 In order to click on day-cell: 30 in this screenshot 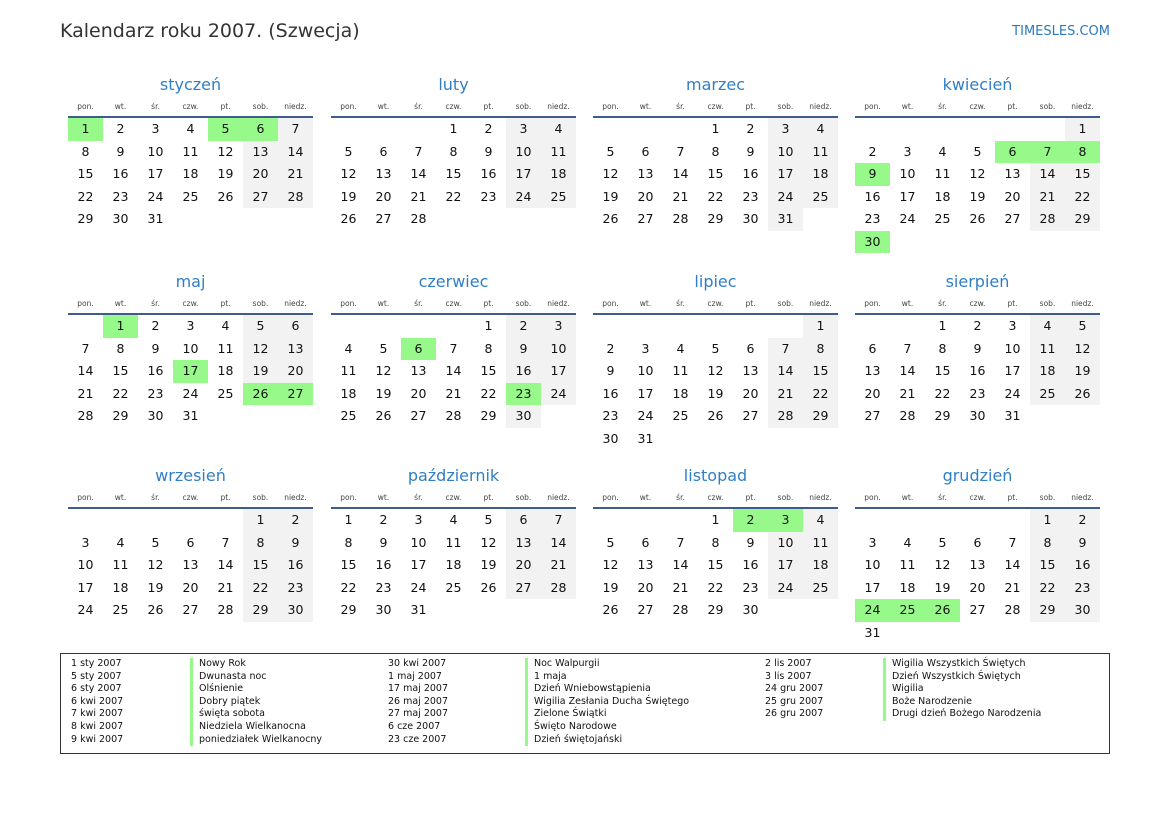, I will do `click(750, 609)`.